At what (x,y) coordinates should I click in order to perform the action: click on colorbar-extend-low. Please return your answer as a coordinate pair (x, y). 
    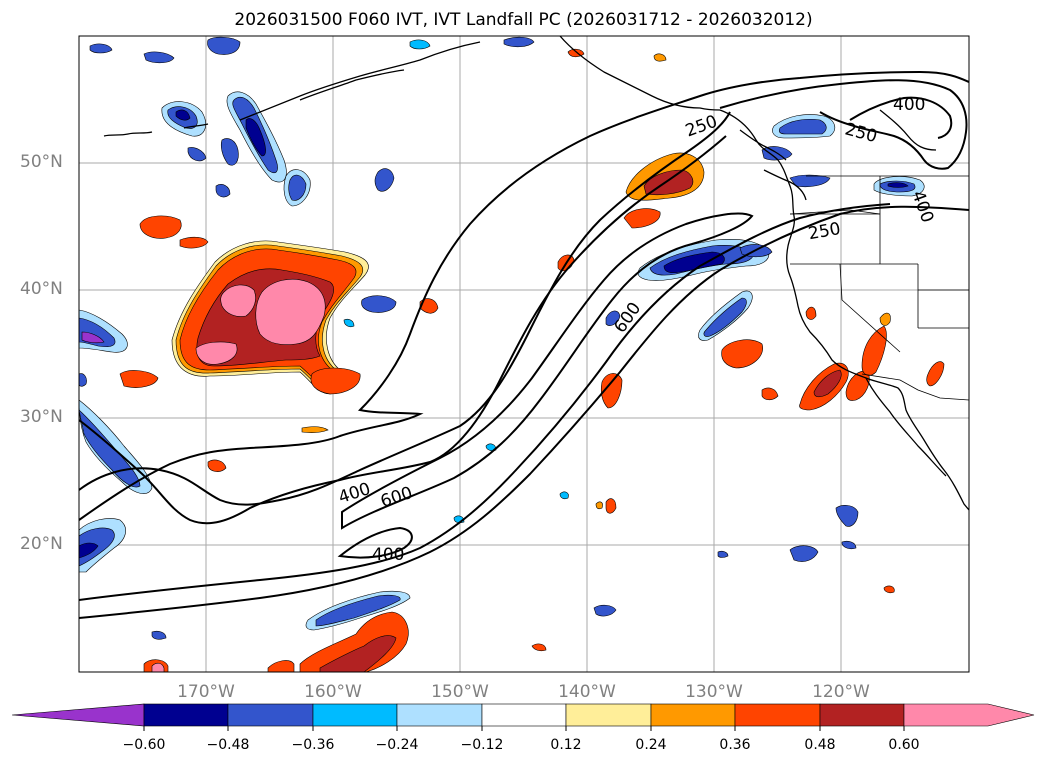
    Looking at the image, I should click on (78, 715).